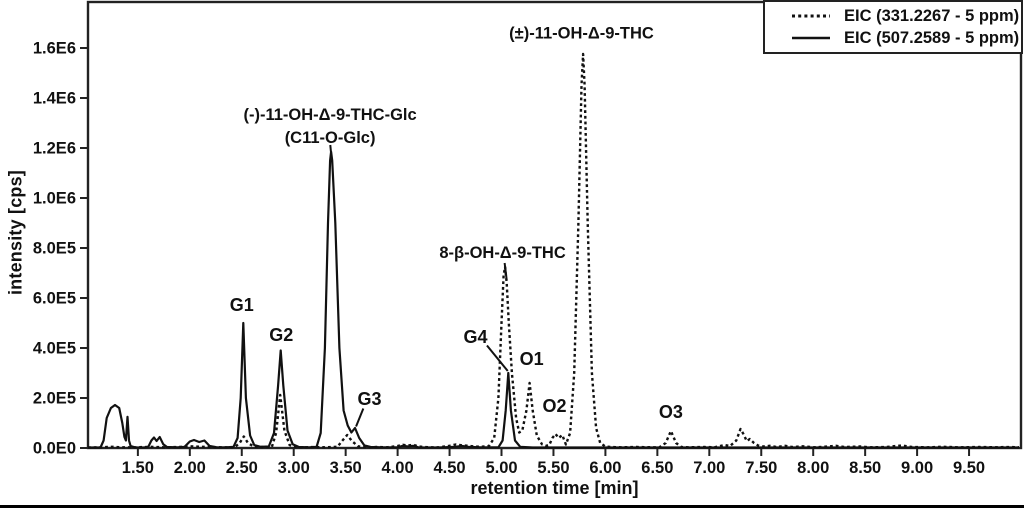 The image size is (1024, 508). I want to click on x-tick-label: 6.50, so click(657, 468).